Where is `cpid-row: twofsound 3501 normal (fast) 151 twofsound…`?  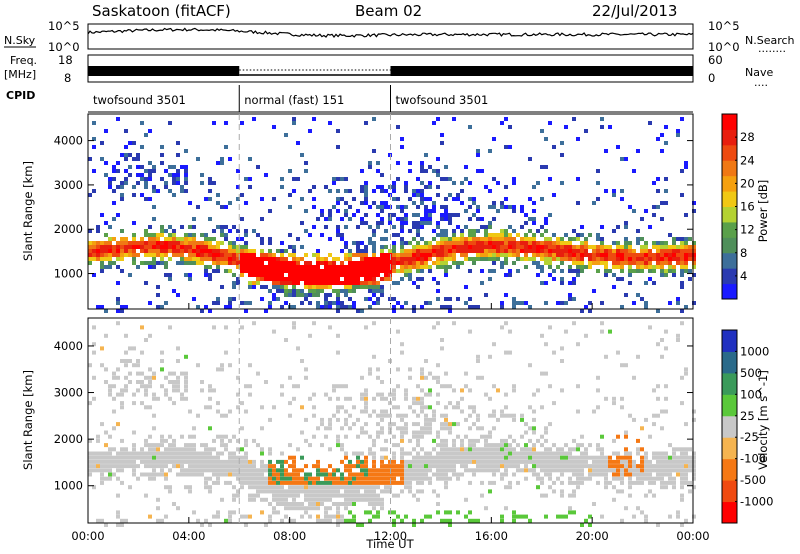 cpid-row: twofsound 3501 normal (fast) 151 twofsound… is located at coordinates (290, 98).